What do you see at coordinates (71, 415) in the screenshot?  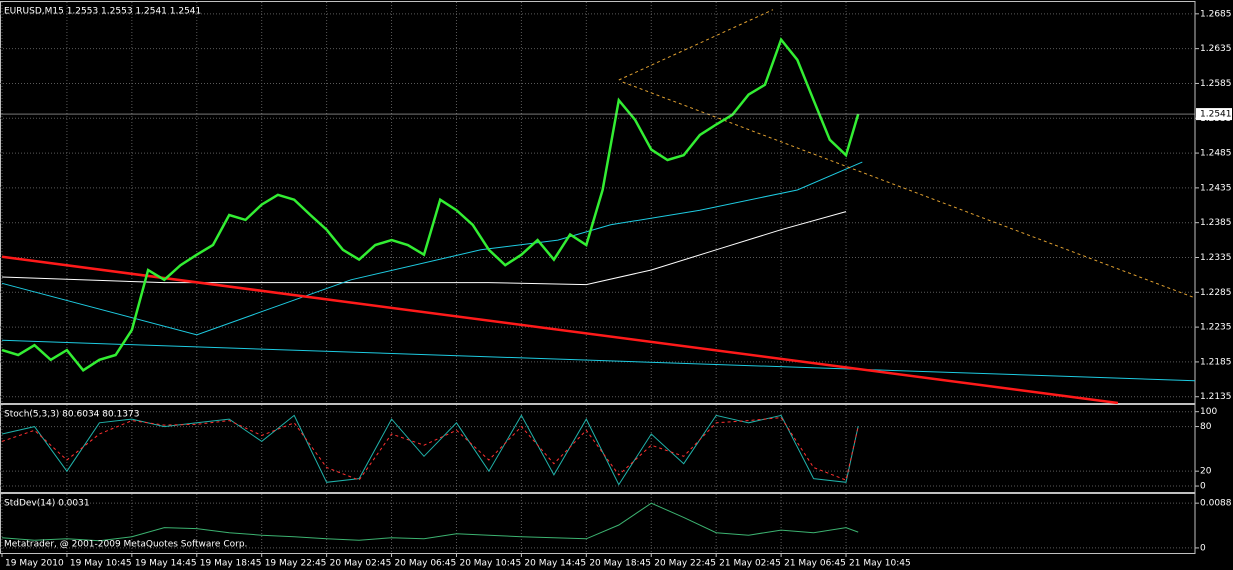 I see `panel-title: Stoch(5,3,3) 80.6034 80.1373` at bounding box center [71, 415].